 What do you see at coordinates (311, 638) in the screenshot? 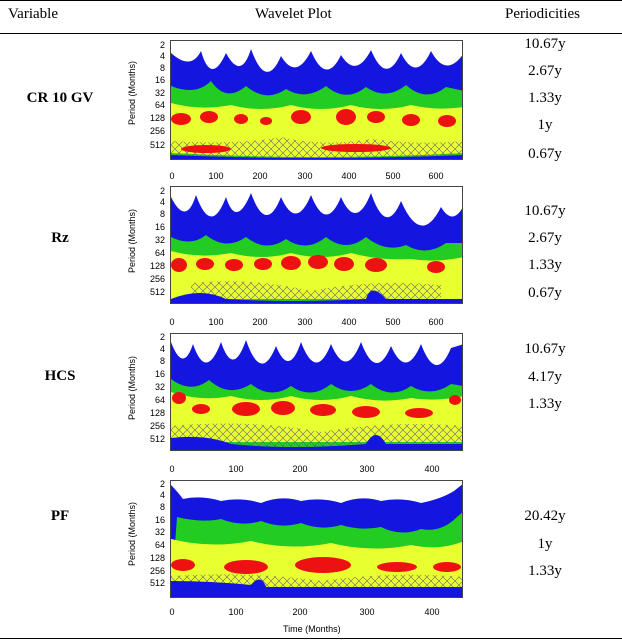
I see `table-bottom-rule` at bounding box center [311, 638].